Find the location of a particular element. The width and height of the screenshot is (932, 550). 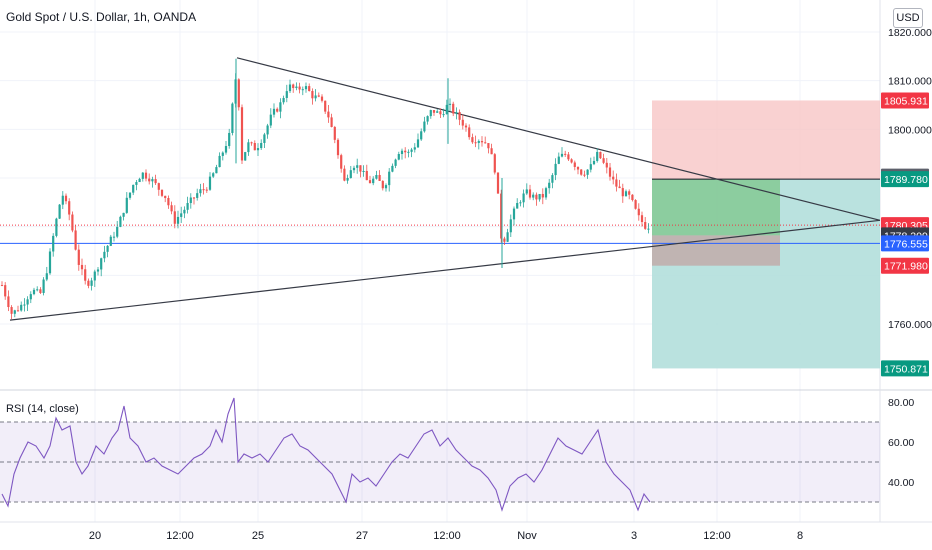

time-tick-label: 12:00 is located at coordinates (717, 536).